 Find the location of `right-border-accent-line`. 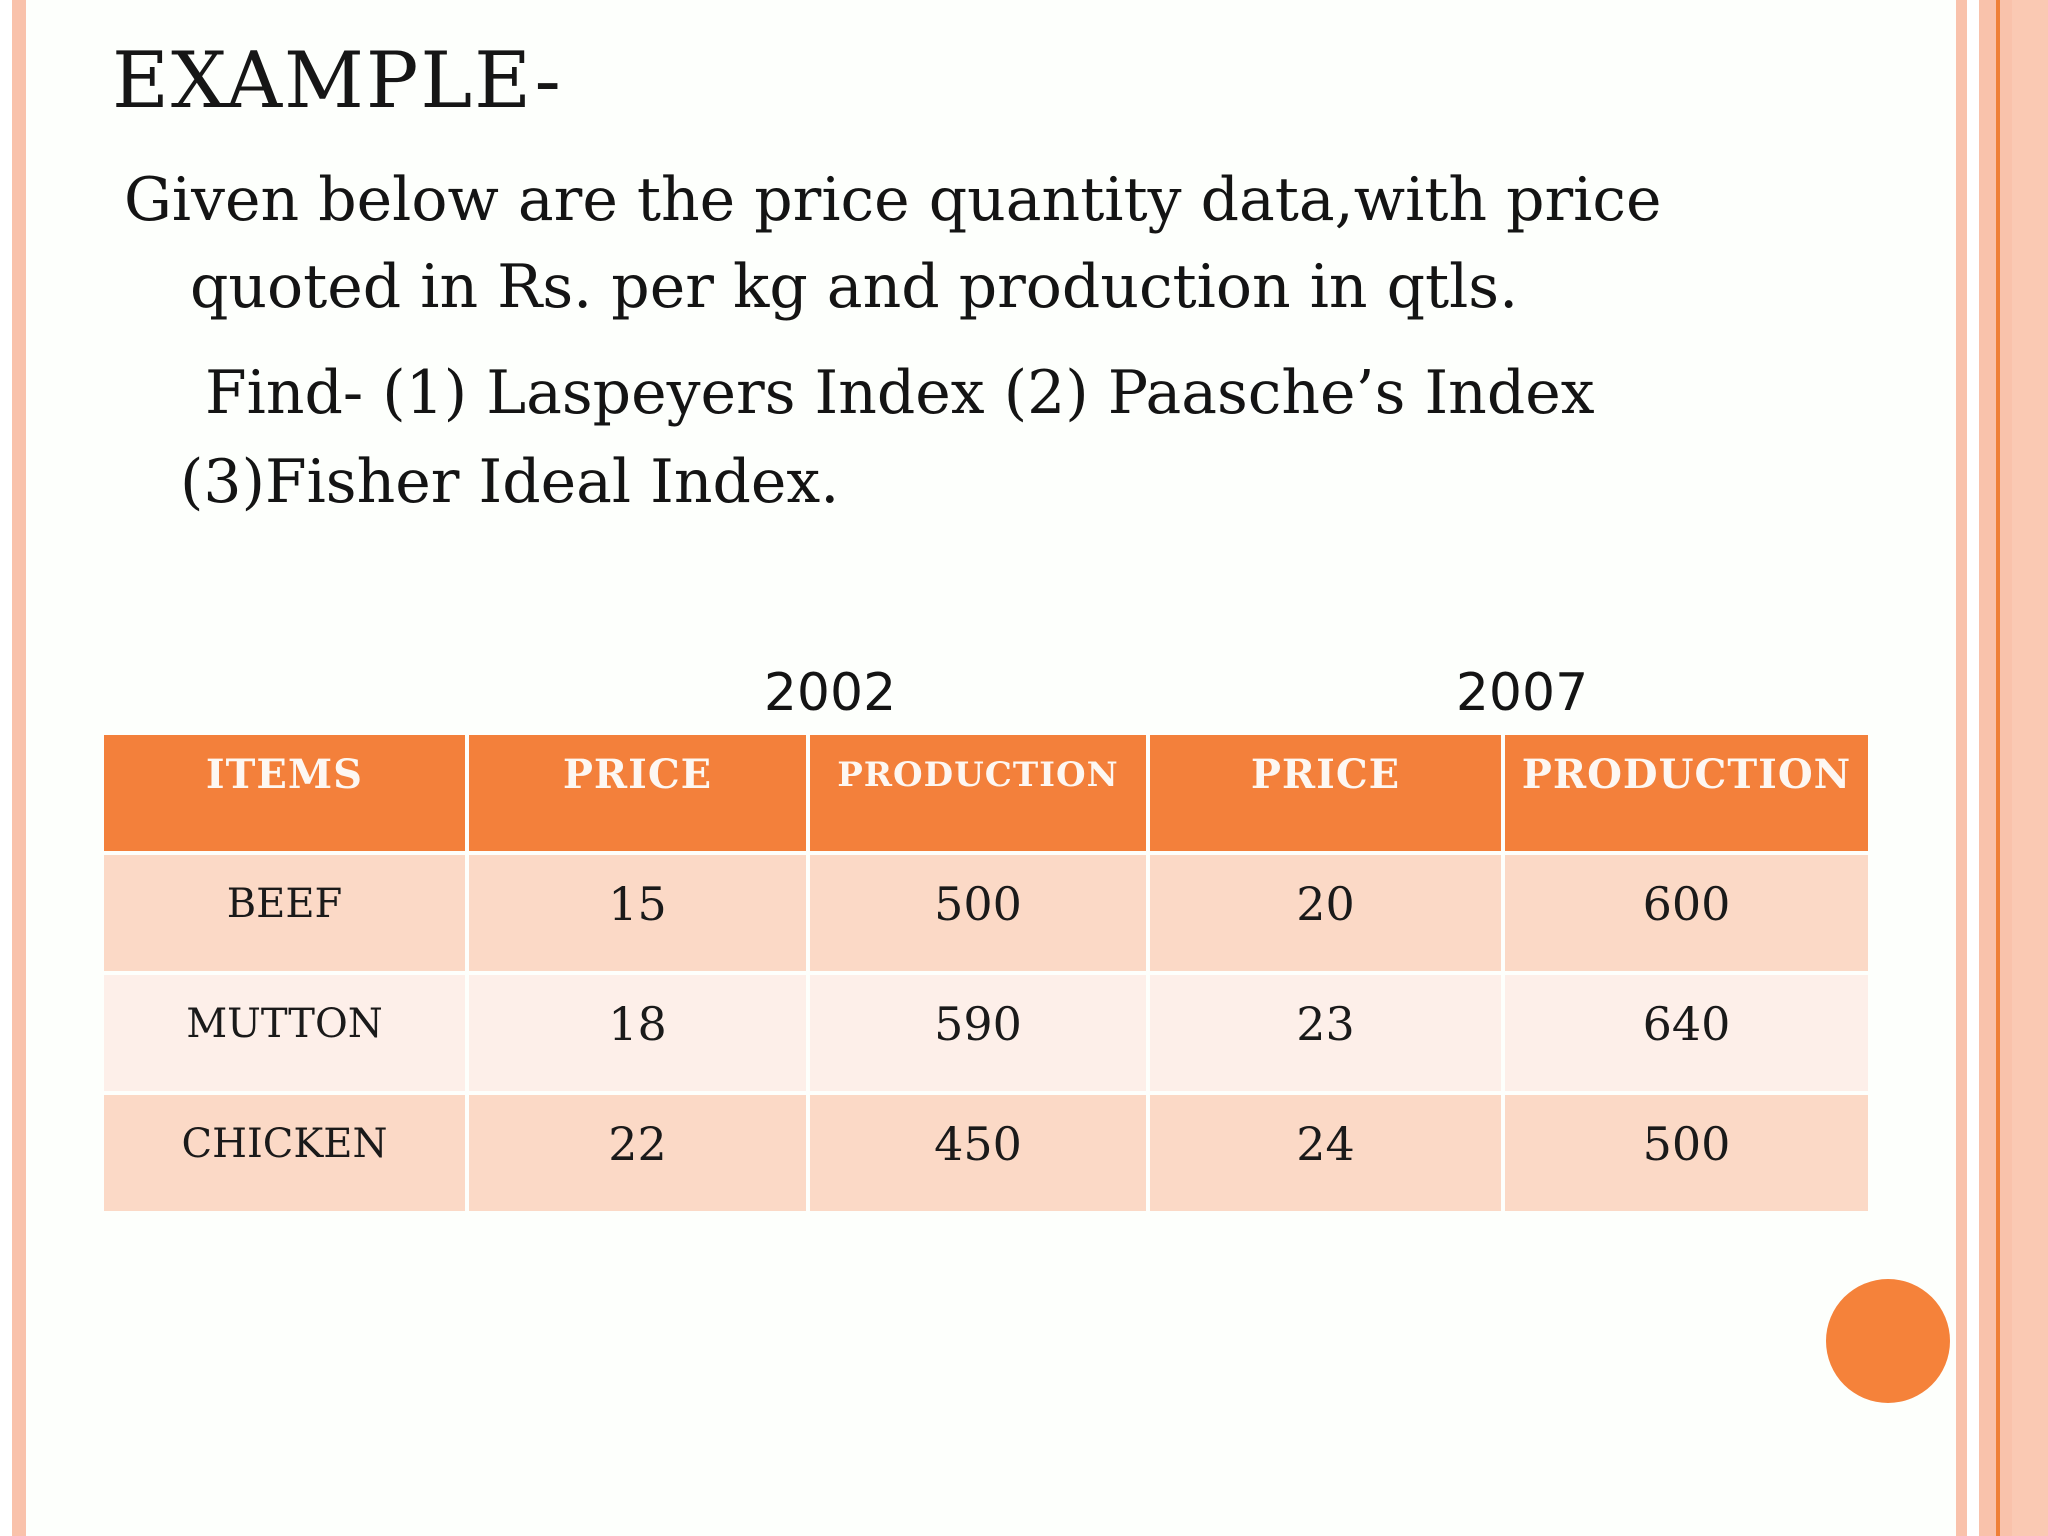

right-border-accent-line is located at coordinates (1998, 768).